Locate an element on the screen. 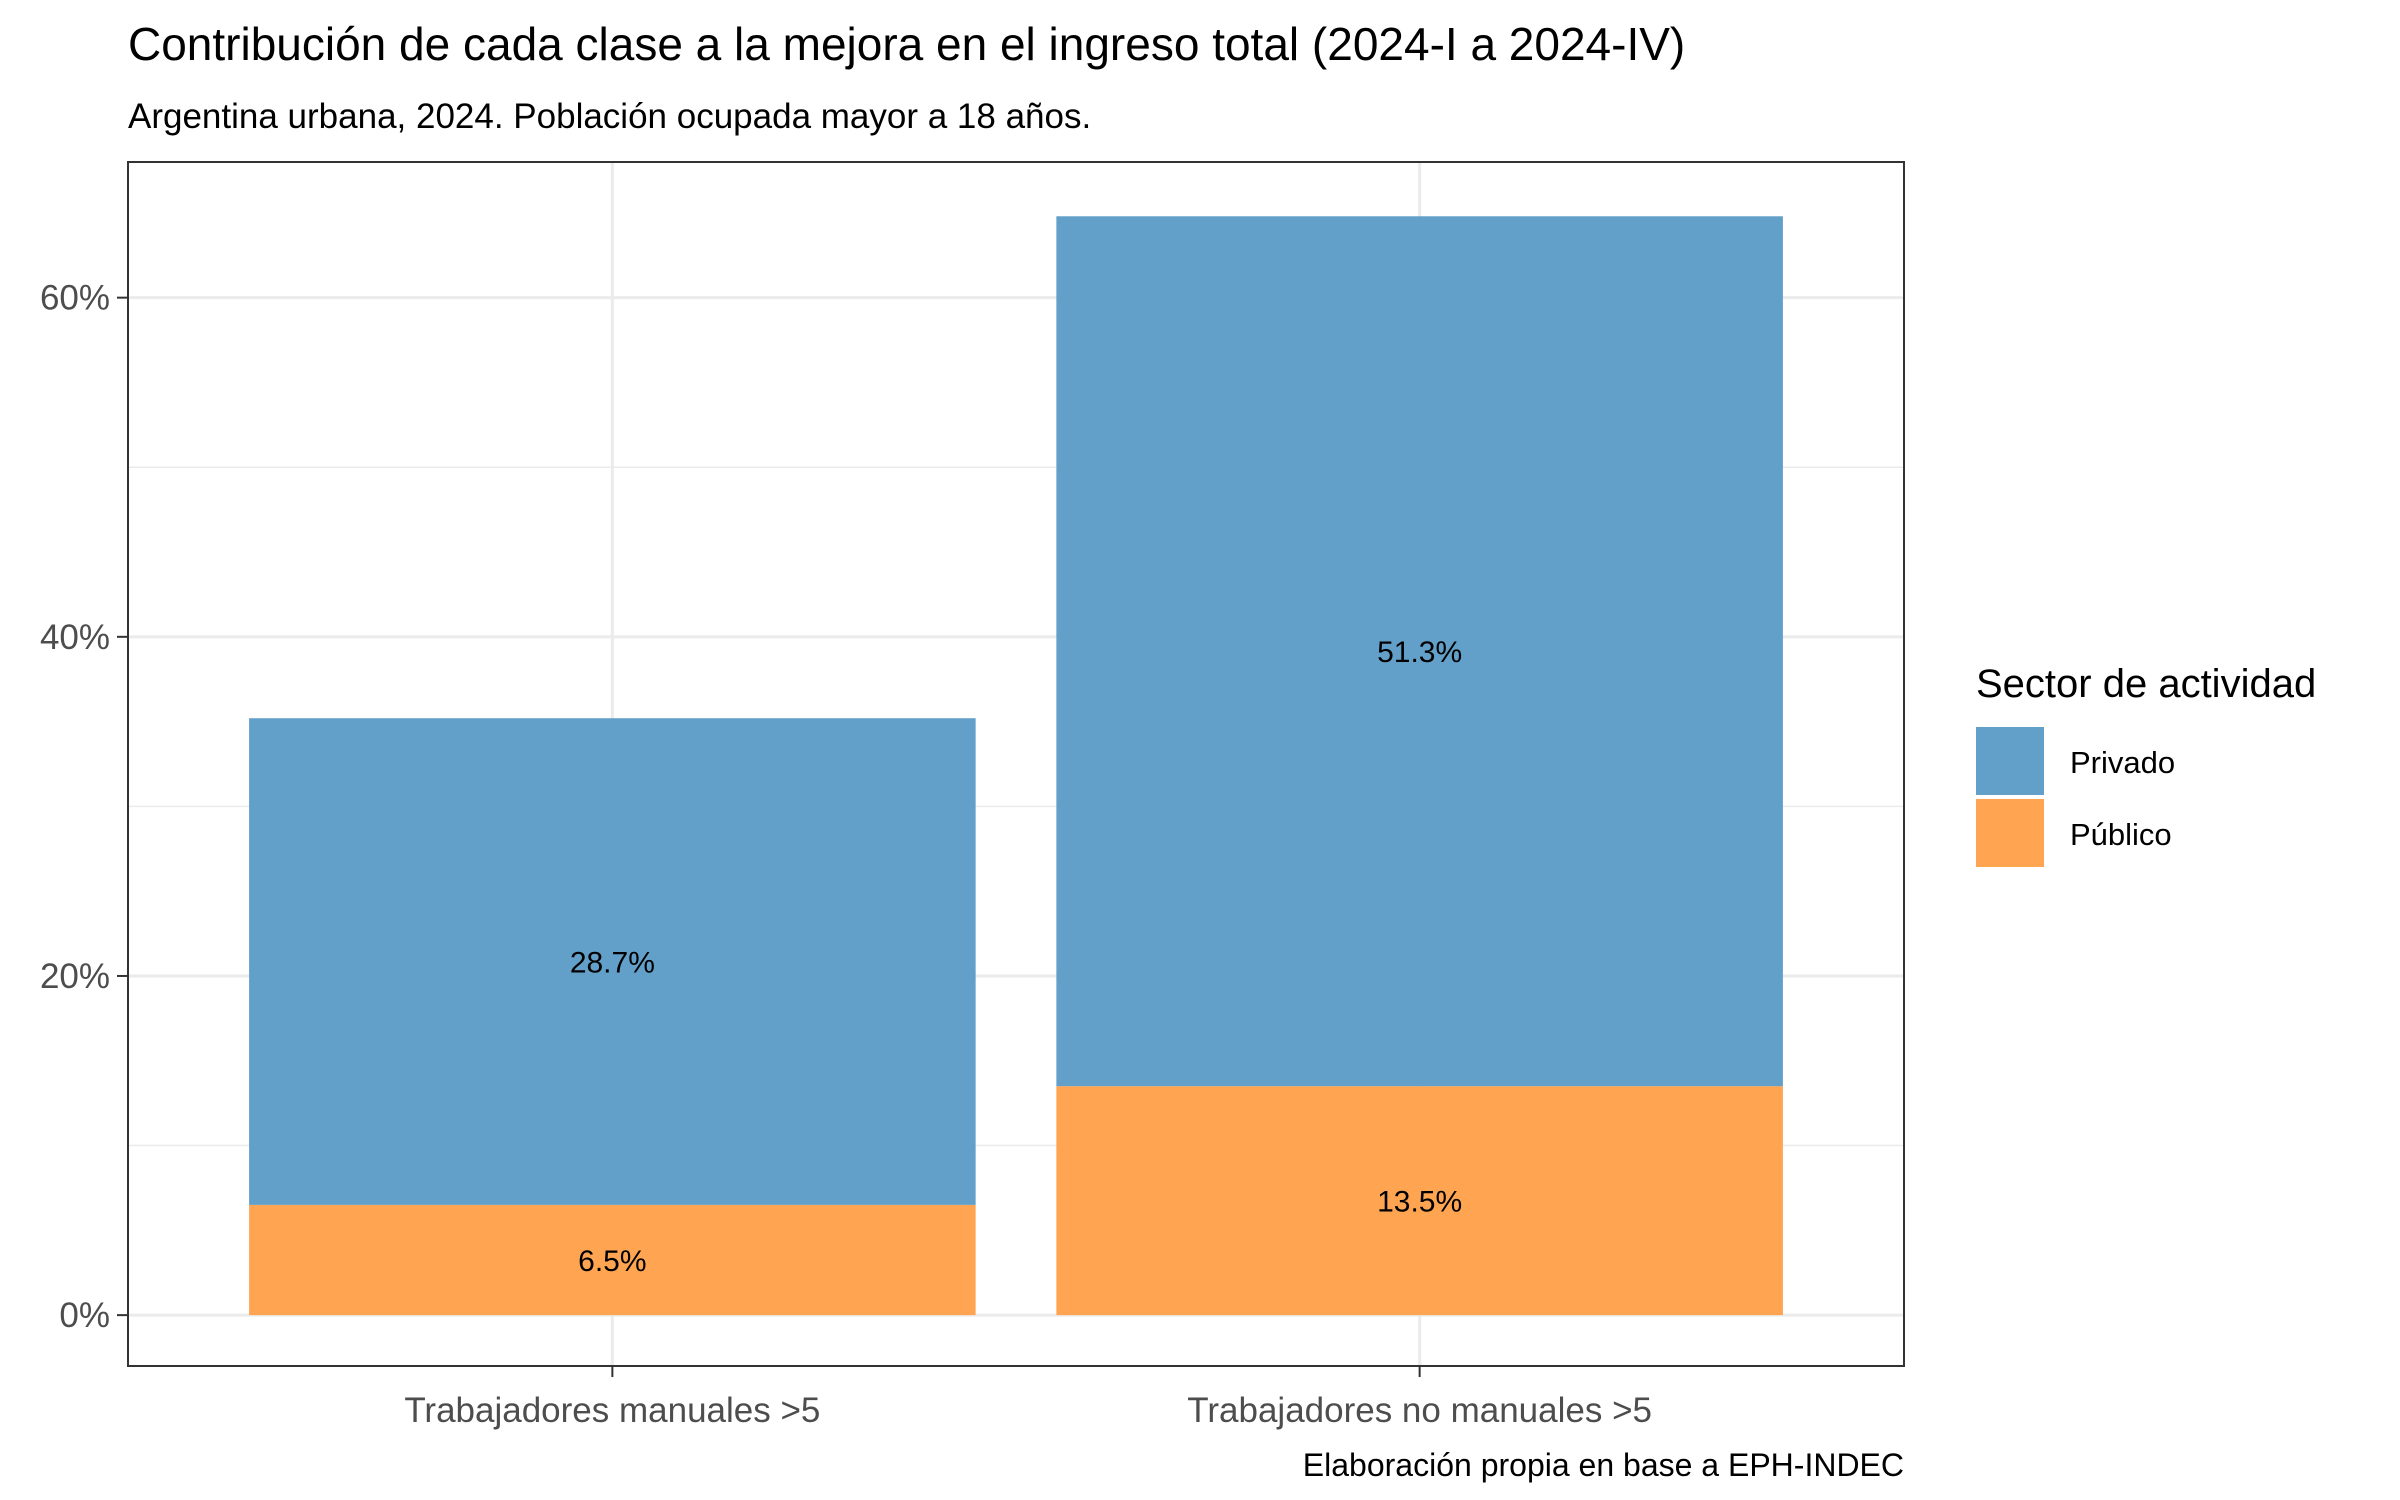 The width and height of the screenshot is (2400, 1500). data-label: 13.5% is located at coordinates (1419, 1202).